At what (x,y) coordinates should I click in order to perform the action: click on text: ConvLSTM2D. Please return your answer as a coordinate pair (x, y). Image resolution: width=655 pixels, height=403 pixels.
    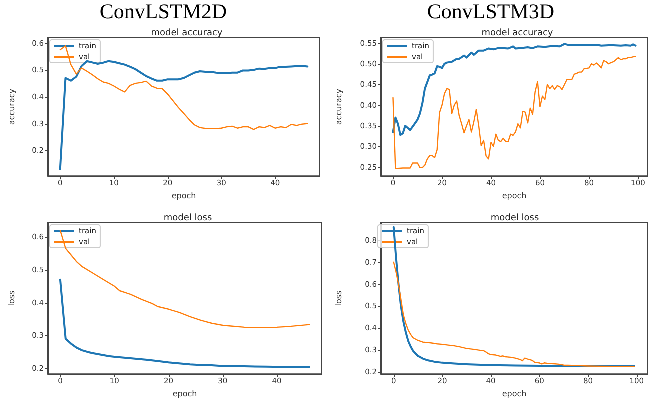
    Looking at the image, I should click on (164, 12).